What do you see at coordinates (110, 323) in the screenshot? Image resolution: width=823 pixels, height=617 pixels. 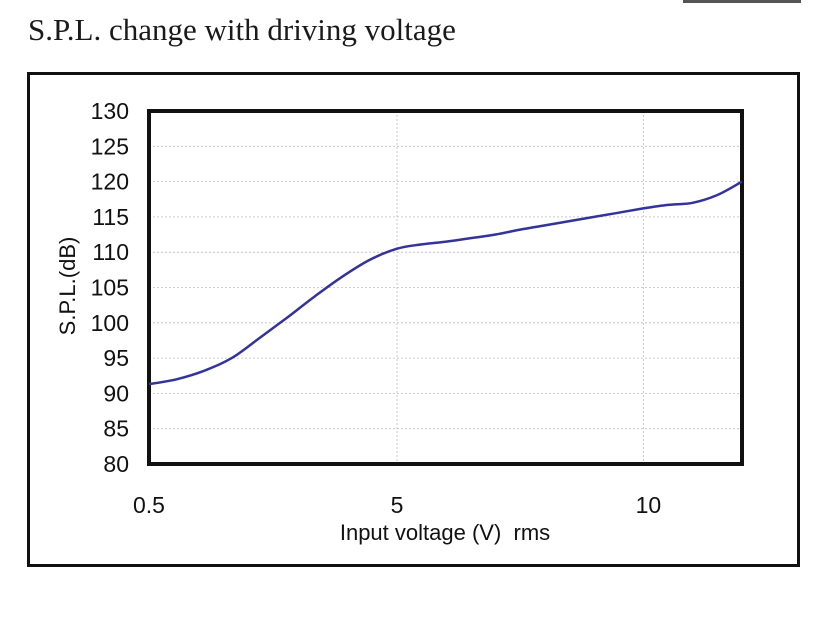 I see `y-tick-label: 100` at bounding box center [110, 323].